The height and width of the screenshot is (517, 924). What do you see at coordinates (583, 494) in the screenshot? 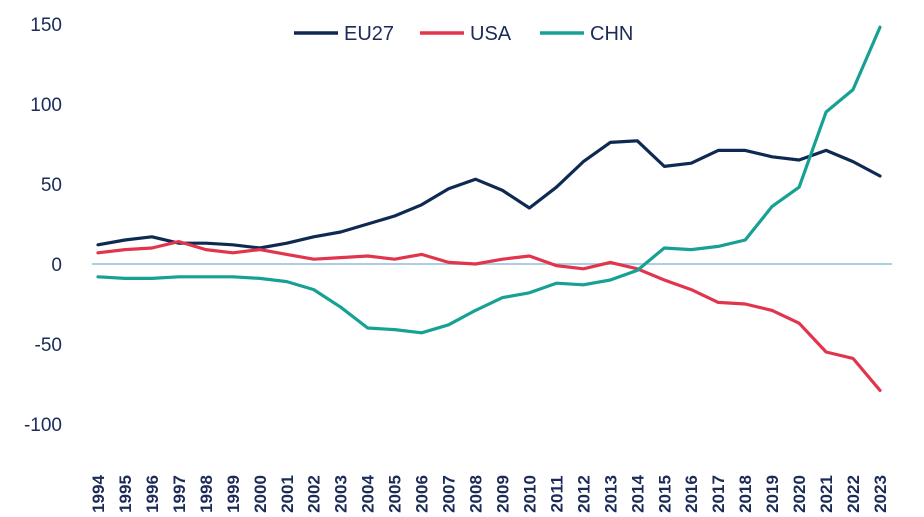
I see `x-tick-label: 2012` at bounding box center [583, 494].